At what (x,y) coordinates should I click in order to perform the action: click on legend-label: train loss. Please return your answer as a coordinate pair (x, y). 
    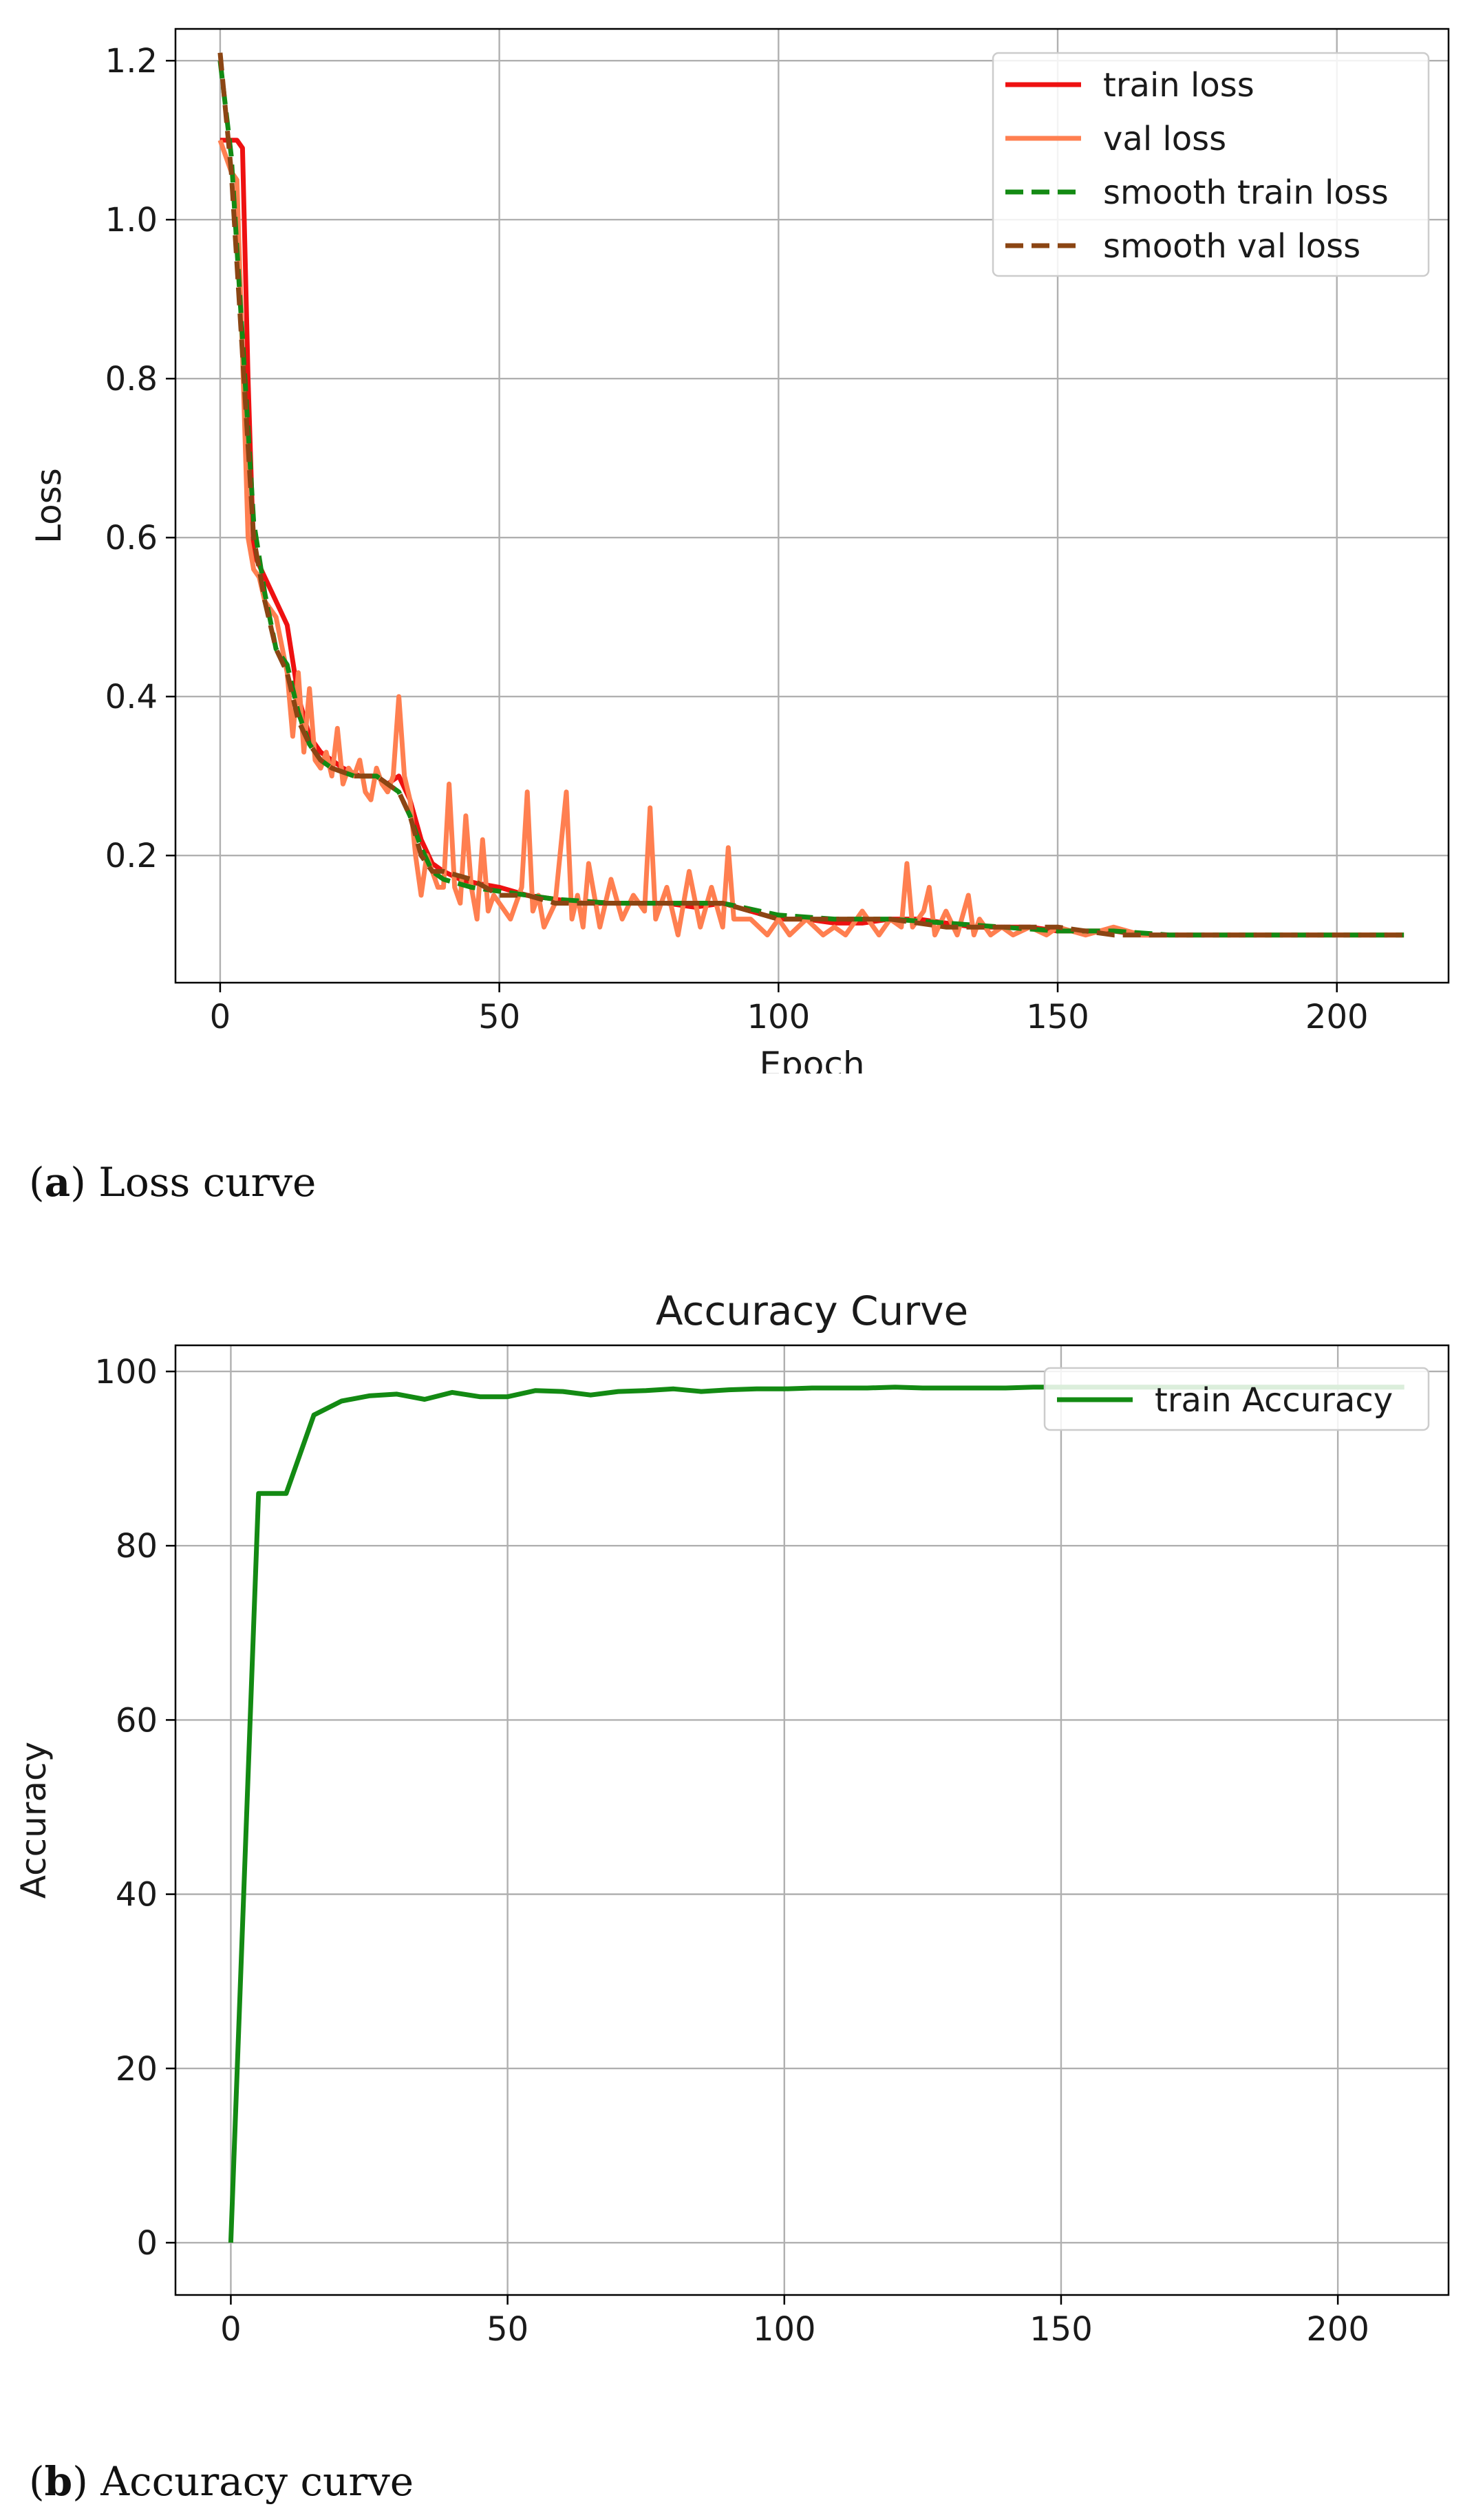
    Looking at the image, I should click on (1178, 85).